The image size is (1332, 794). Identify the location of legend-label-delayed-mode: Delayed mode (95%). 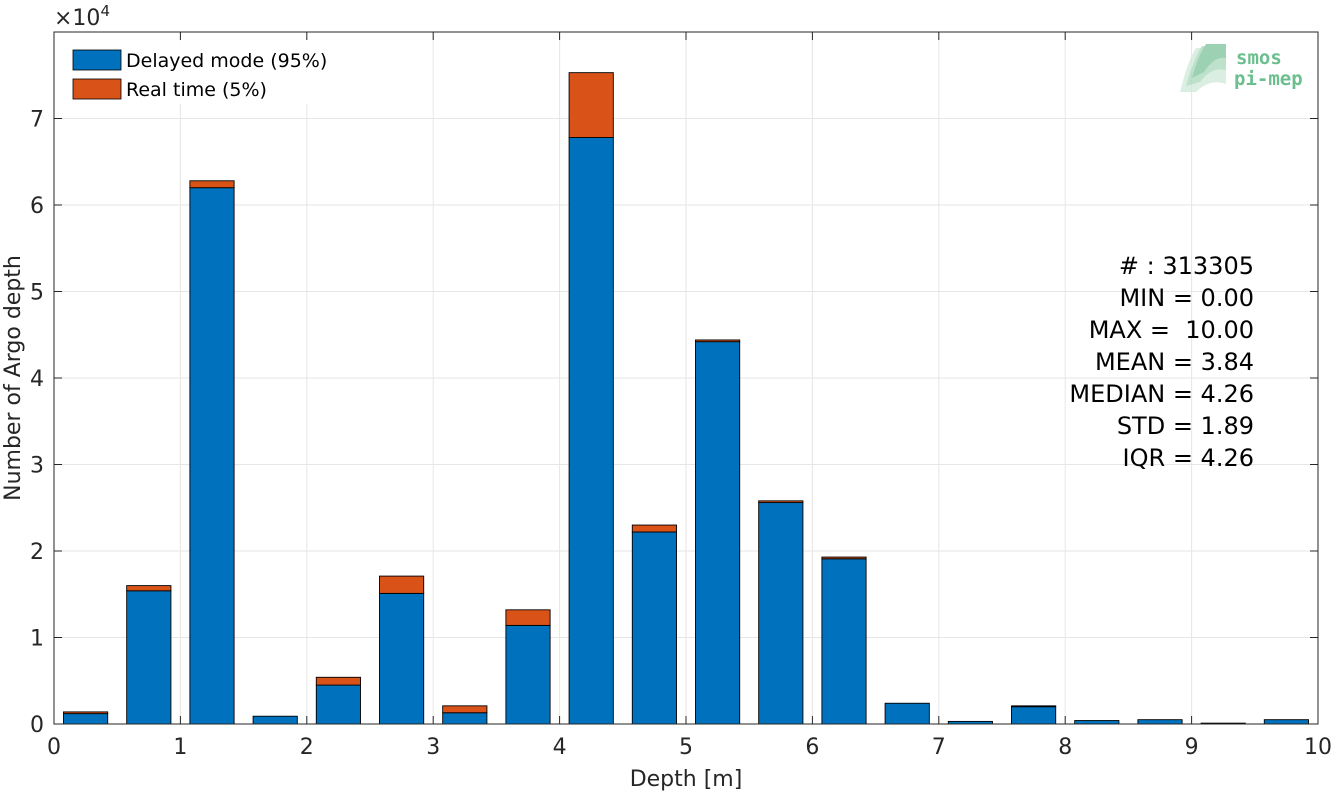
(226, 61).